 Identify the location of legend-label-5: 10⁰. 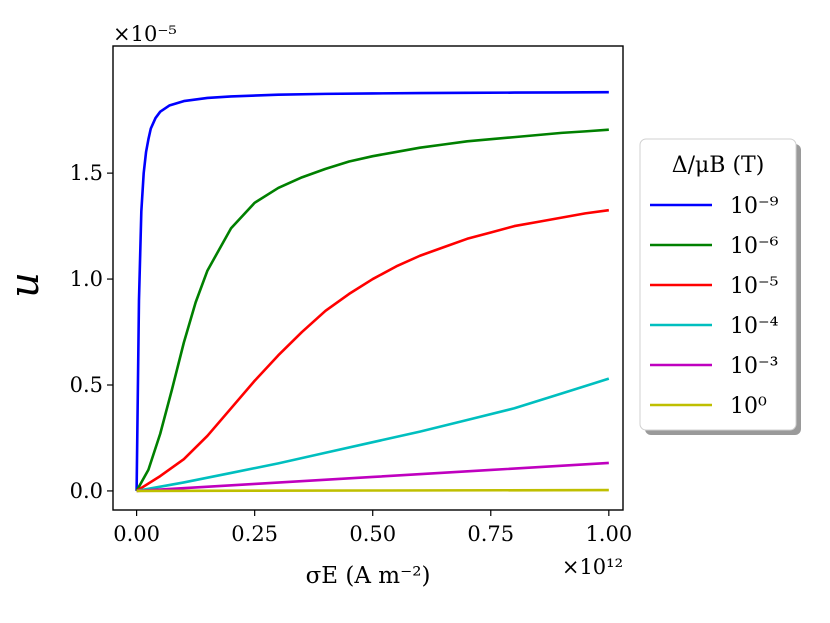
(748, 406).